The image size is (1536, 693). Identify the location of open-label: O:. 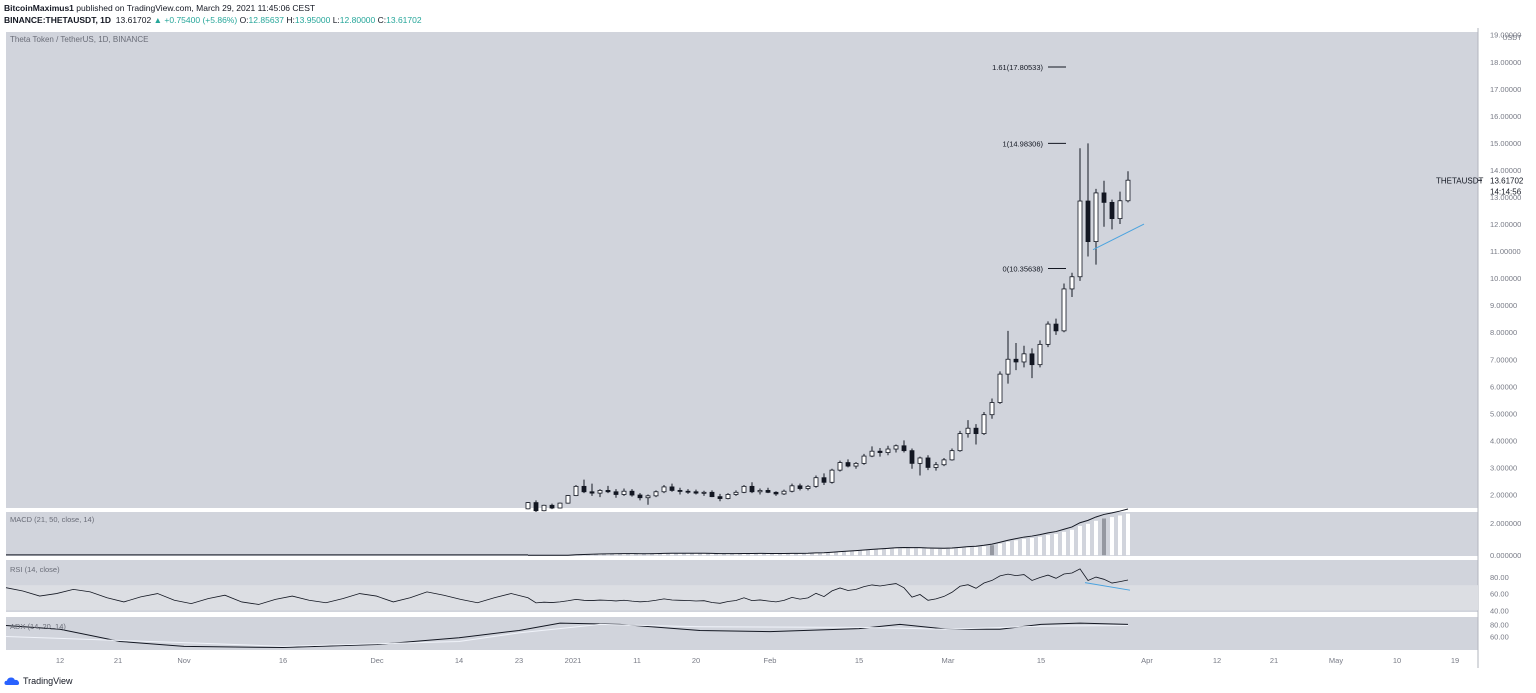
(244, 20).